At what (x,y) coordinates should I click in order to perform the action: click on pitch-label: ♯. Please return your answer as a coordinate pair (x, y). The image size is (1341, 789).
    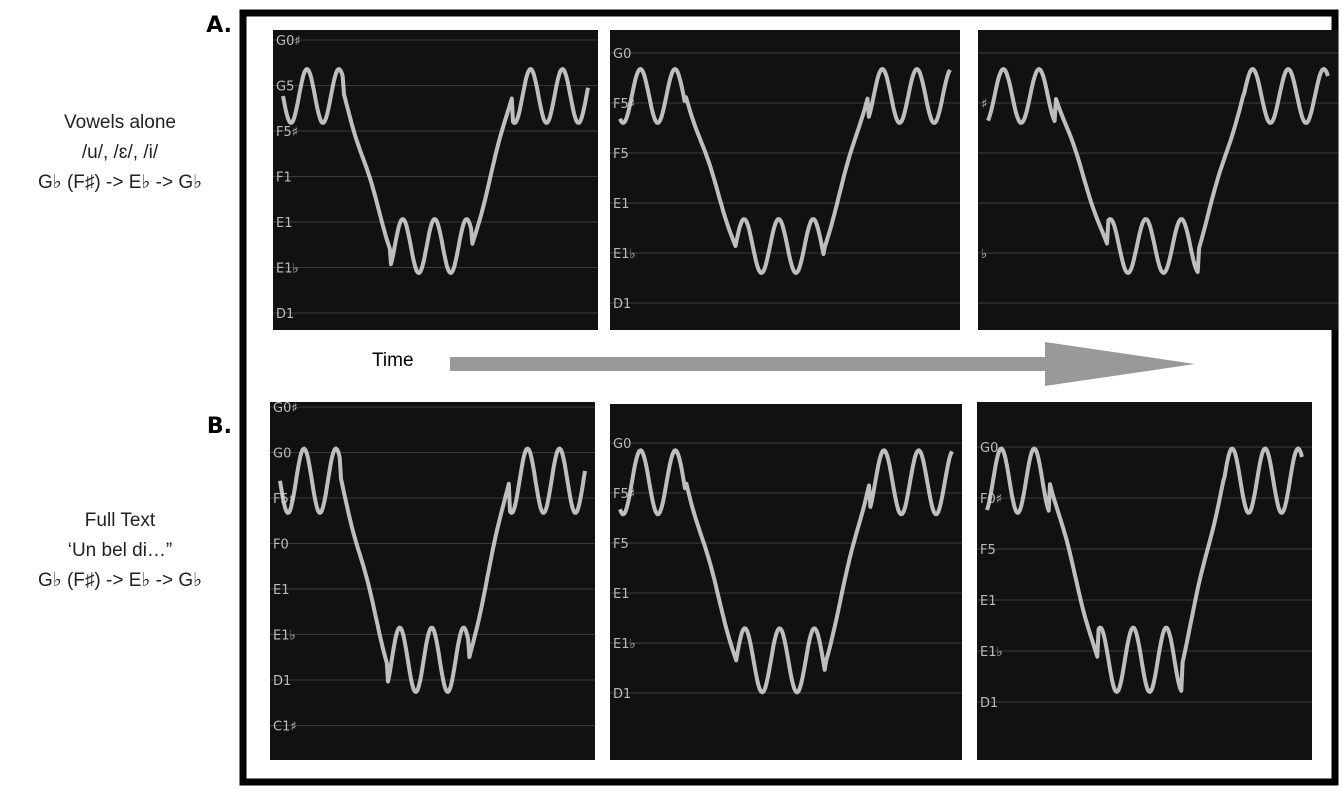
    Looking at the image, I should click on (984, 104).